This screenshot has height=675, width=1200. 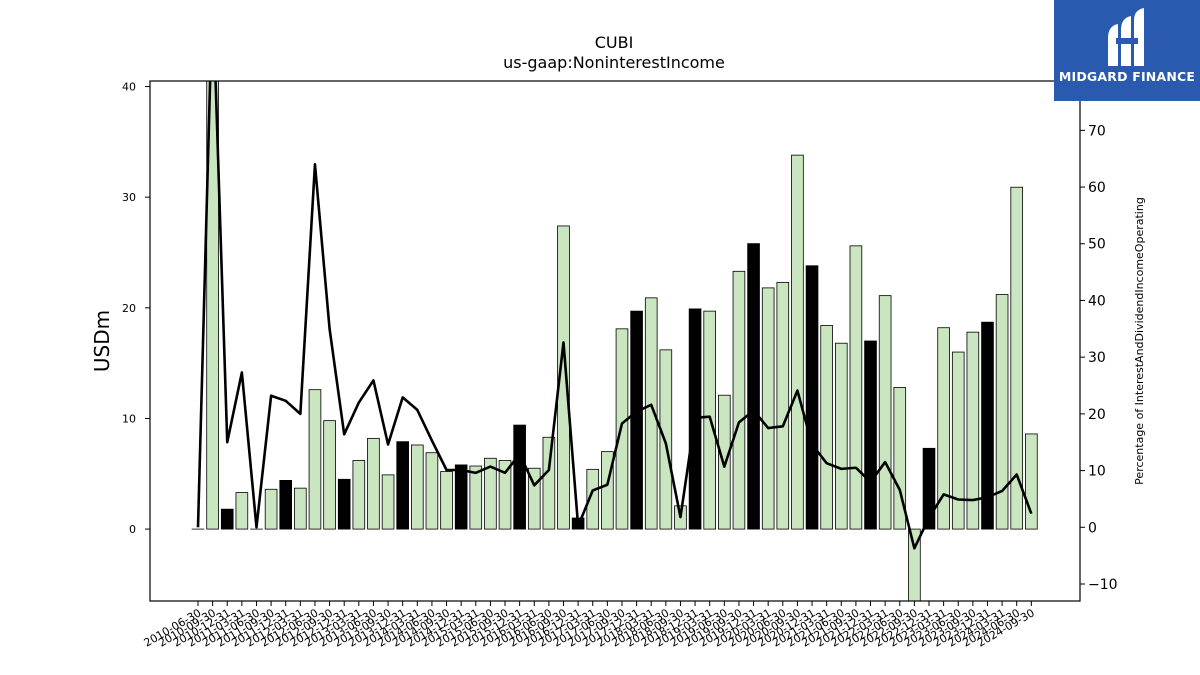 I want to click on y-axis-label: USDm, so click(x=102, y=341).